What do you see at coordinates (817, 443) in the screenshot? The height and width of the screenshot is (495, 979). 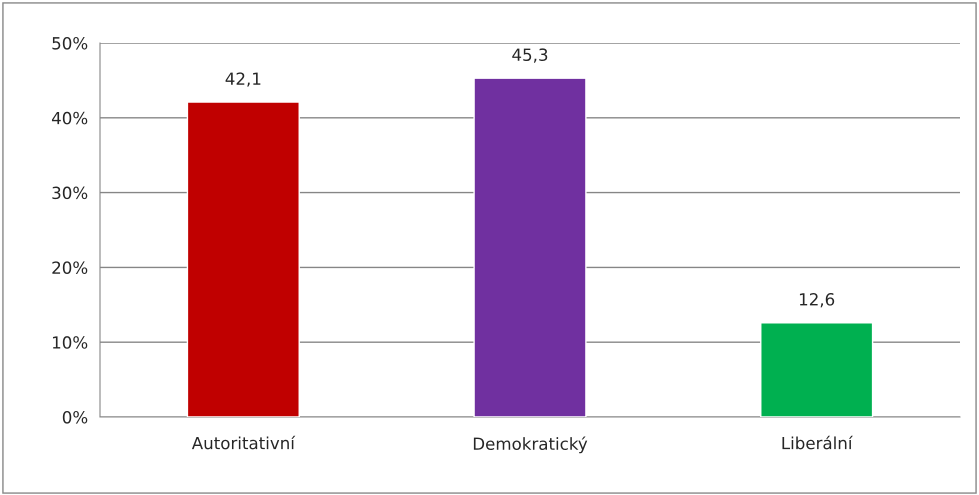 I see `x-tick-label: Liberální` at bounding box center [817, 443].